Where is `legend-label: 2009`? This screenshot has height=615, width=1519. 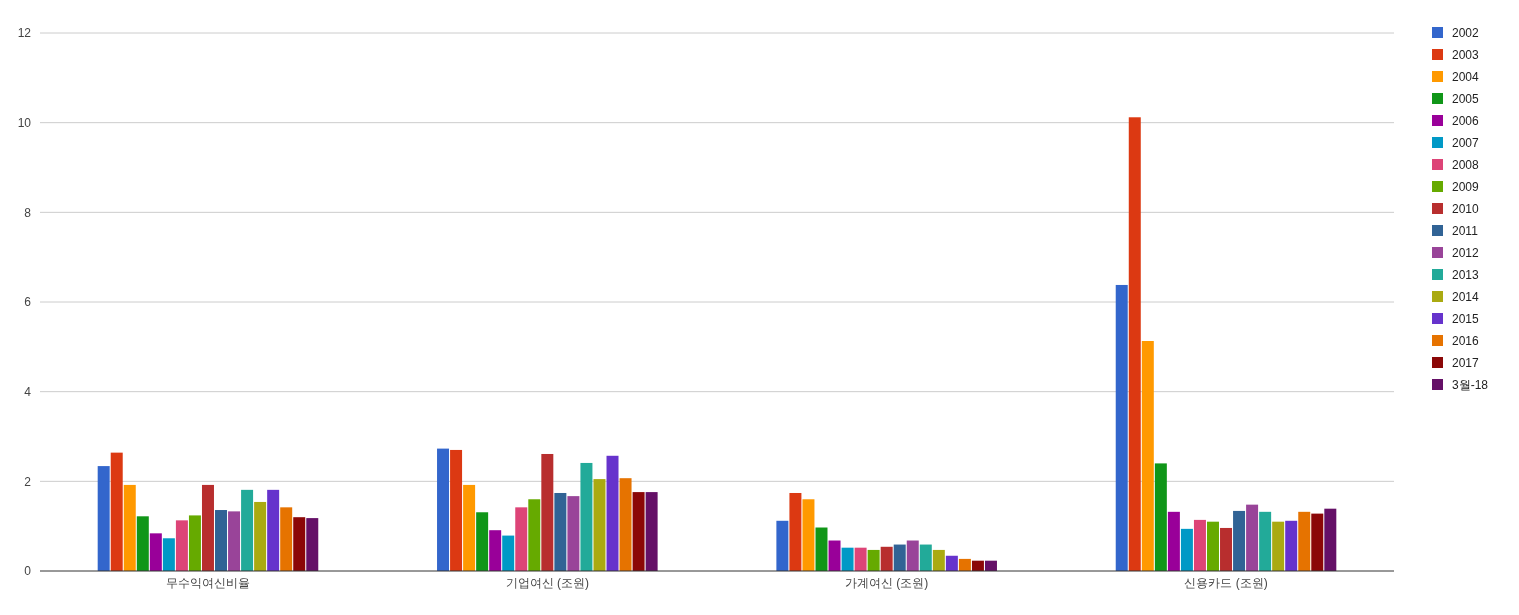 legend-label: 2009 is located at coordinates (1466, 186).